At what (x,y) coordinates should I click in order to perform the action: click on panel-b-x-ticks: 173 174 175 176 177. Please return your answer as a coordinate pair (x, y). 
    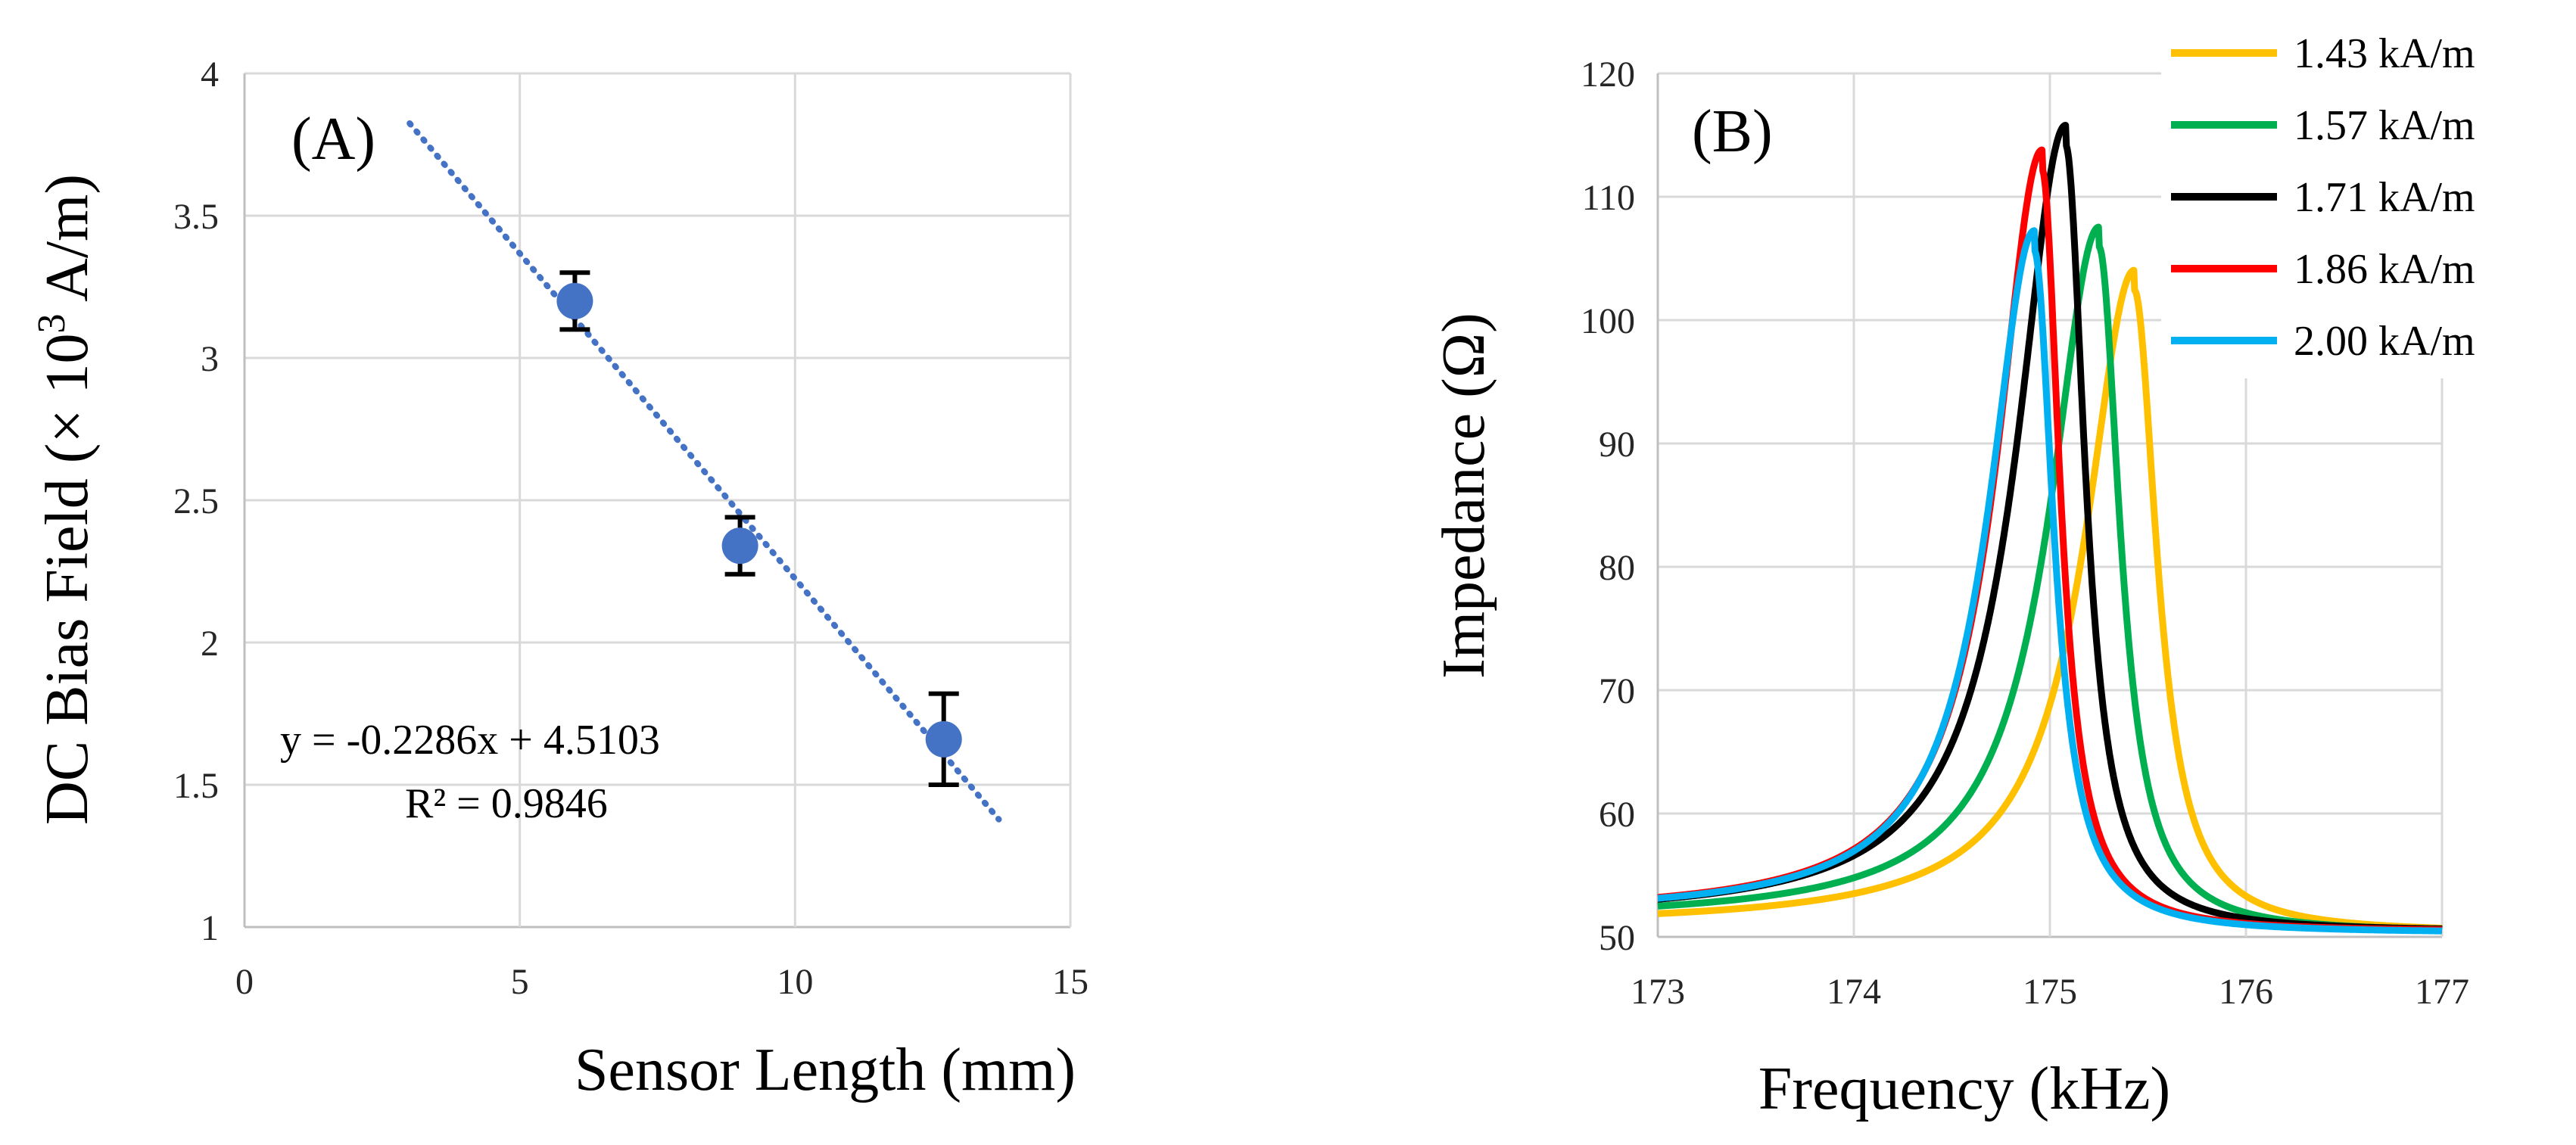
    Looking at the image, I should click on (2050, 992).